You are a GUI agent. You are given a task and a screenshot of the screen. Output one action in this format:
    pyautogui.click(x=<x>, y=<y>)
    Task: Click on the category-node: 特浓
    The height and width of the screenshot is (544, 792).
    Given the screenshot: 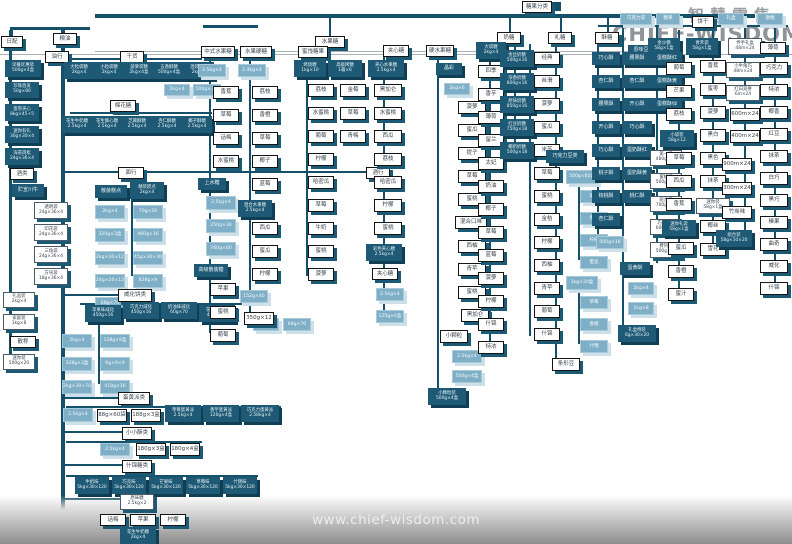 What is the action you would take?
    pyautogui.click(x=491, y=347)
    